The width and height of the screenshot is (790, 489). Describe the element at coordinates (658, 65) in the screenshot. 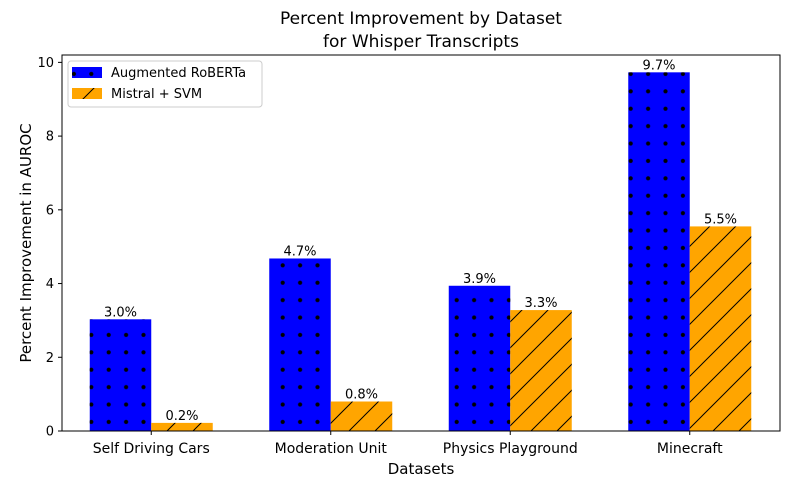

I see `data-label-augmented-roberta-minecraft: 9.7%` at that location.